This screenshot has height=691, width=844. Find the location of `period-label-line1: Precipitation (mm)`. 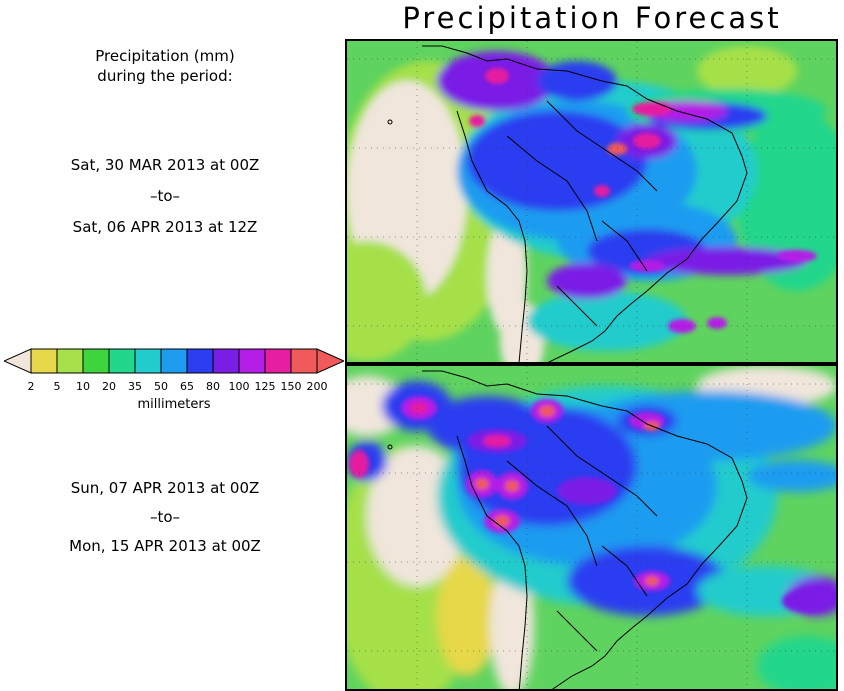

period-label-line1: Precipitation (mm) is located at coordinates (165, 56).